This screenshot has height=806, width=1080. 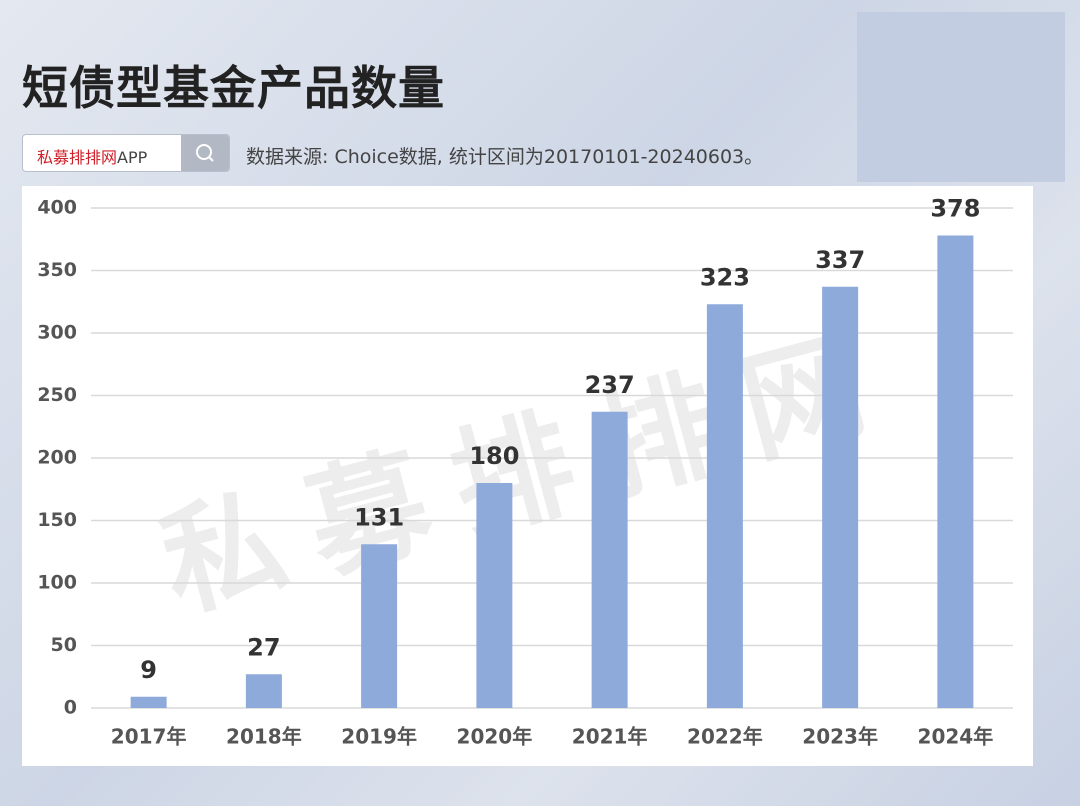 I want to click on y-tick-label: 50, so click(x=64, y=645).